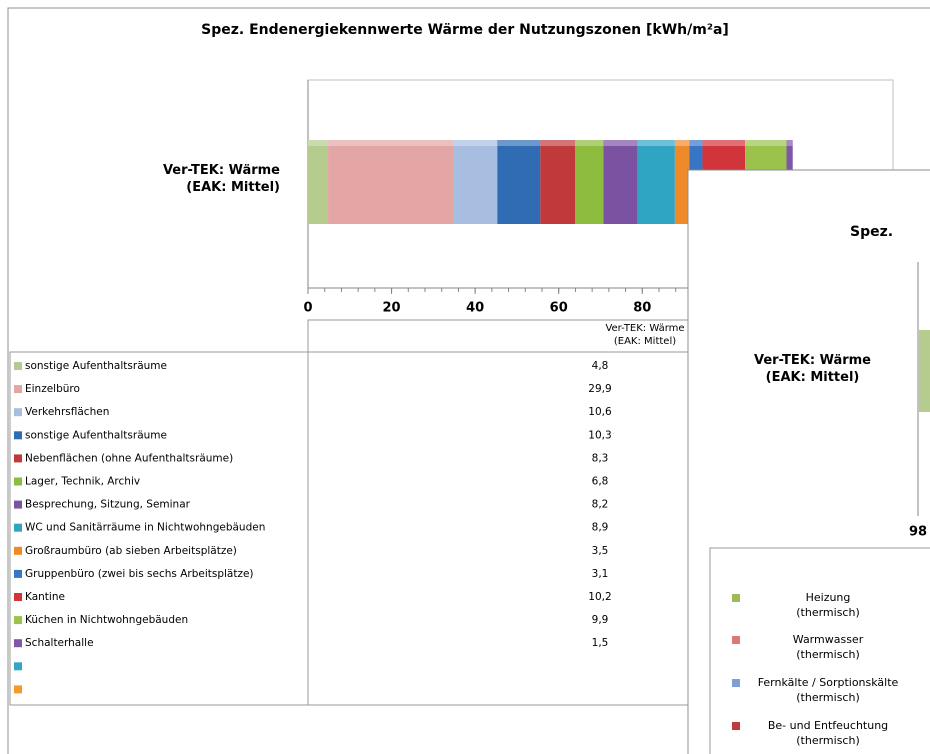 The width and height of the screenshot is (930, 754). I want to click on x-tick-label: 98, so click(918, 532).